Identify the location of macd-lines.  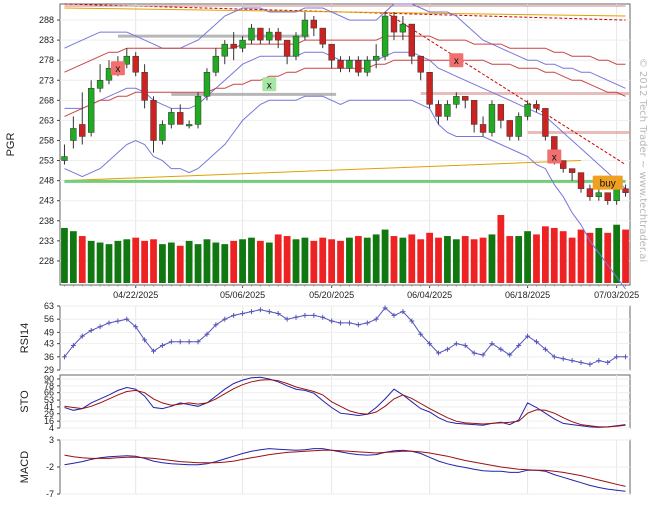
(345, 470).